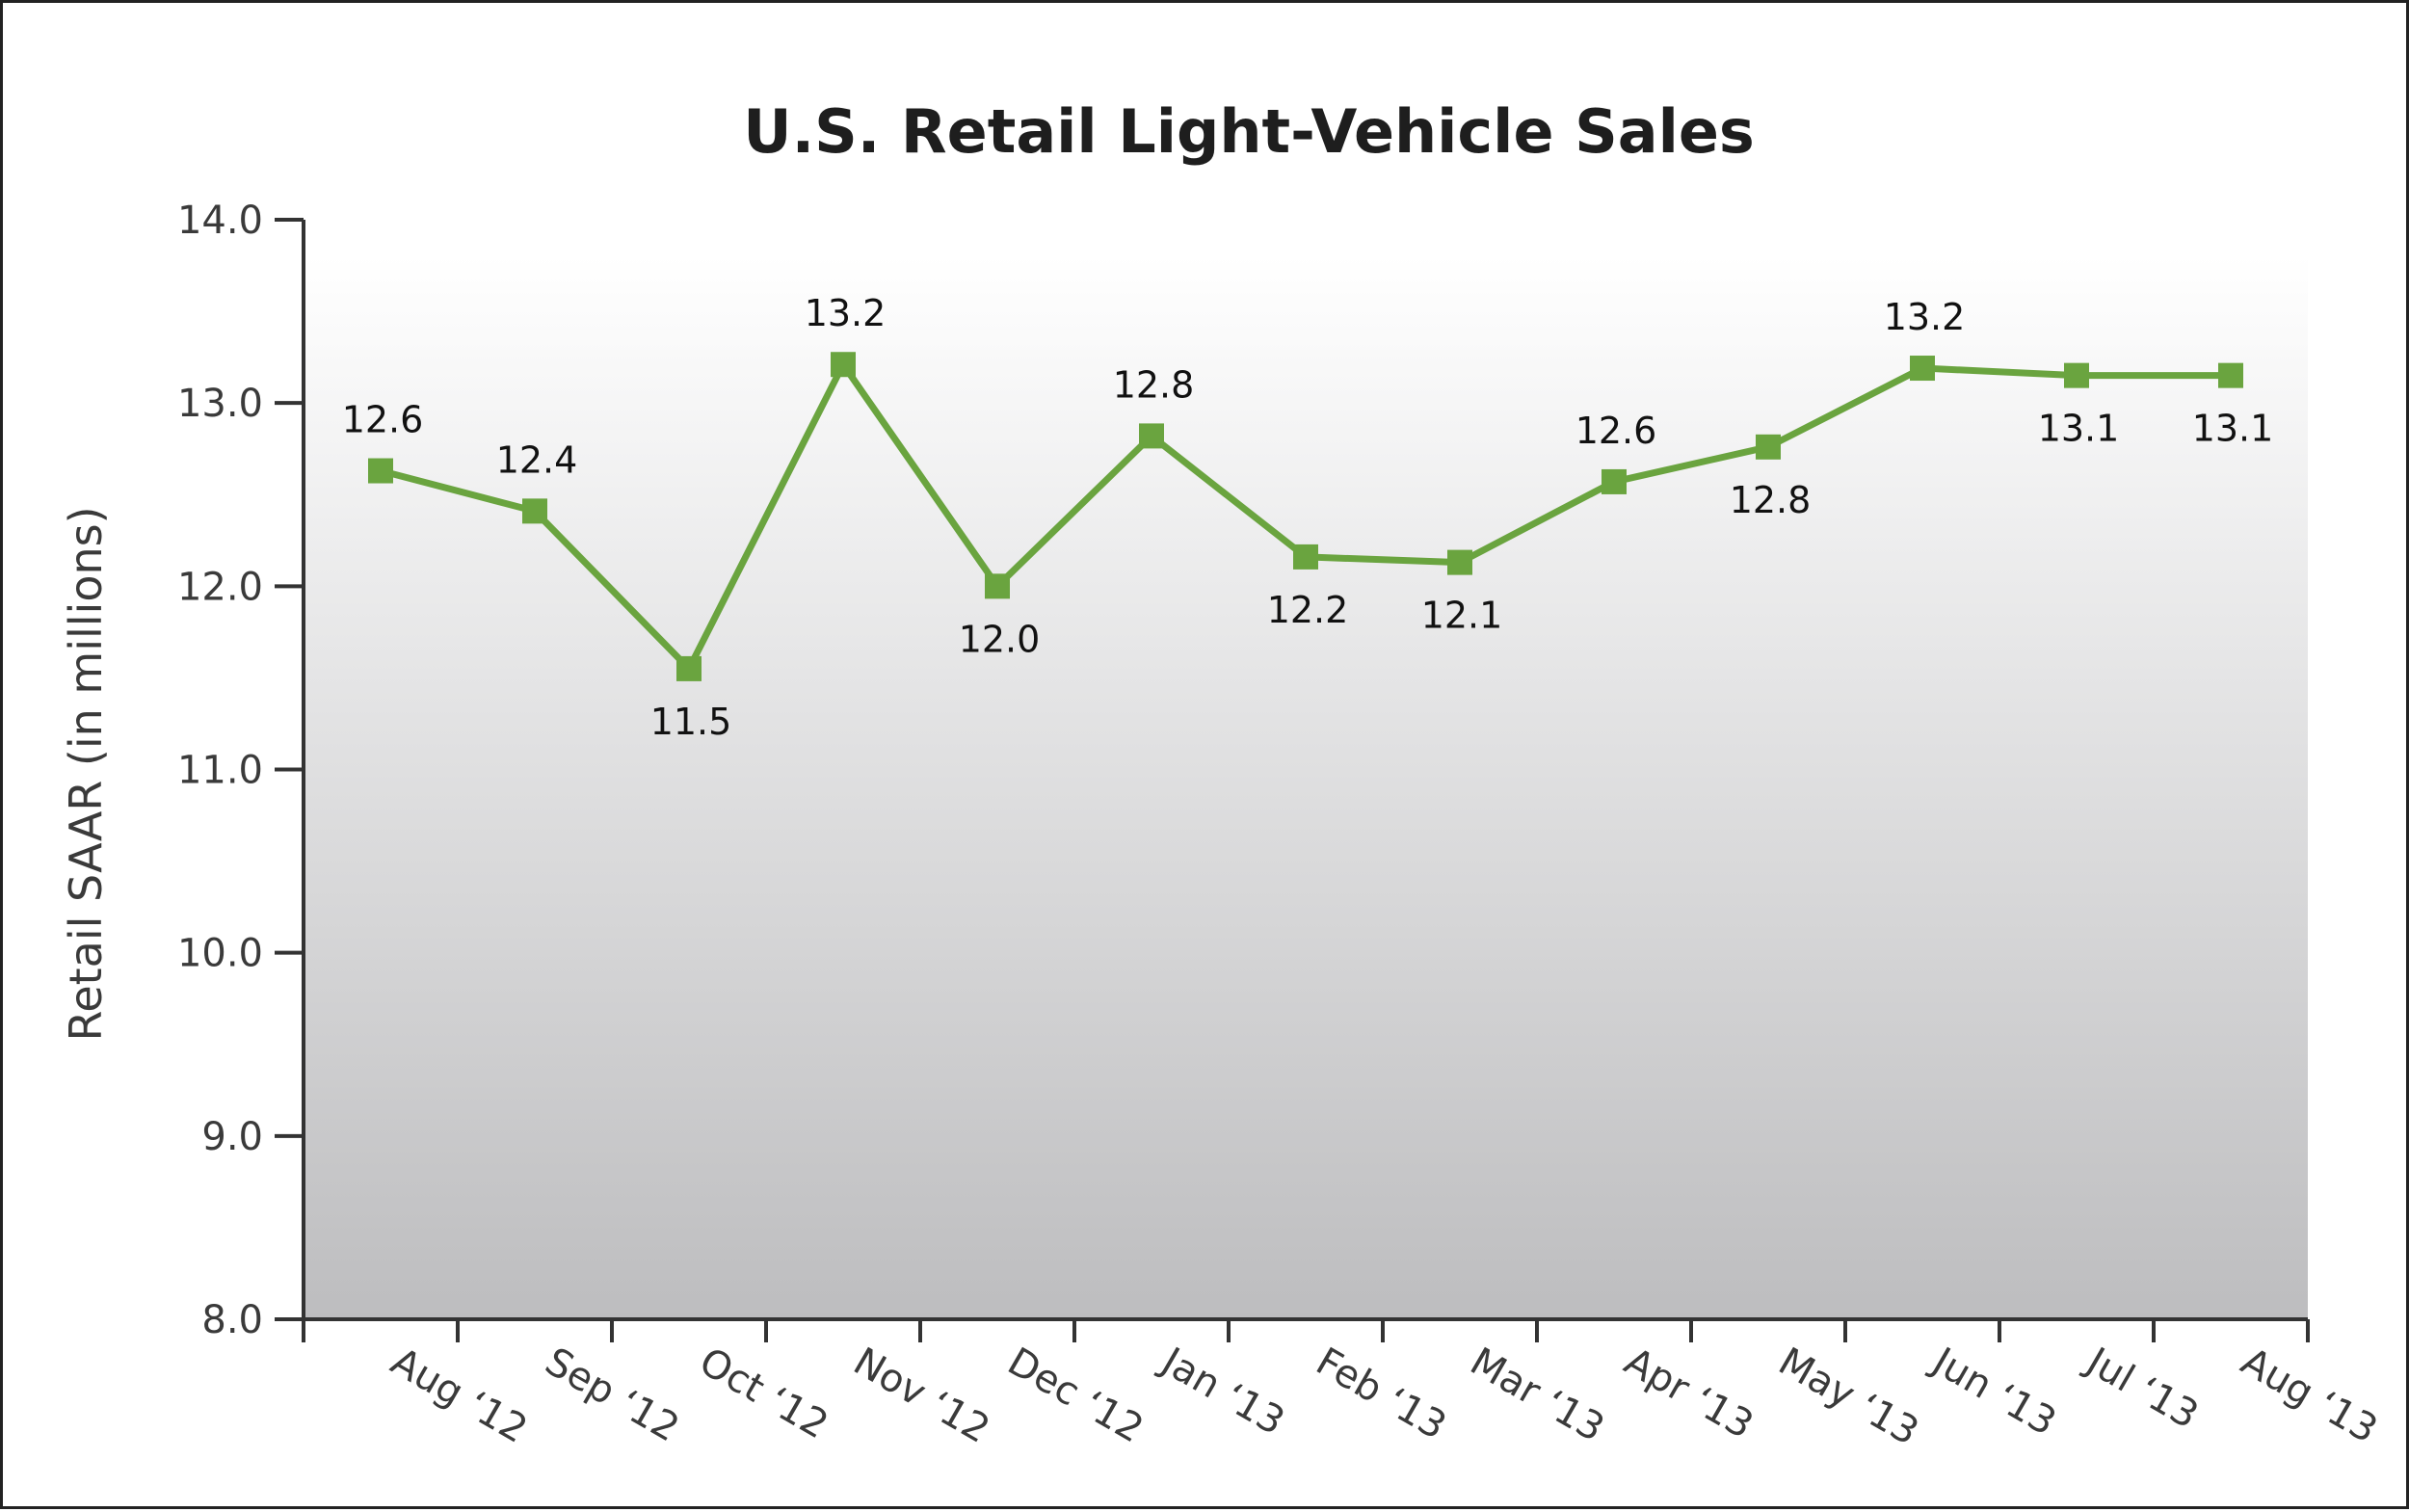 The image size is (2409, 1512). What do you see at coordinates (763, 1394) in the screenshot?
I see `x-tick-label: Oct ‘12` at bounding box center [763, 1394].